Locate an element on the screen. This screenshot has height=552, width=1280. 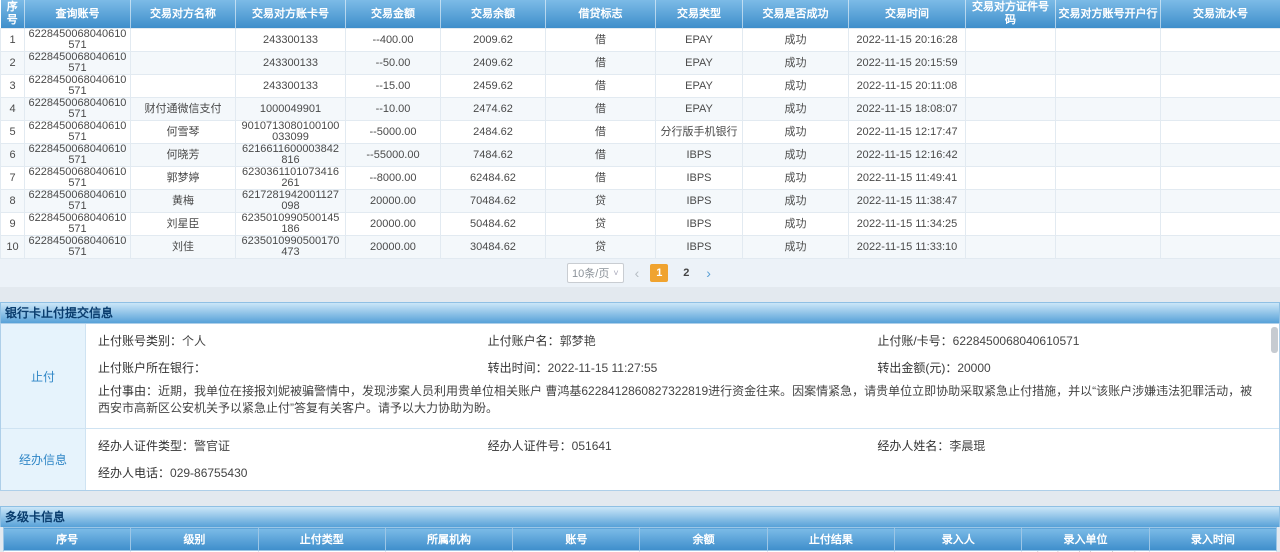
prev-page-button: ‹ is located at coordinates (637, 273).